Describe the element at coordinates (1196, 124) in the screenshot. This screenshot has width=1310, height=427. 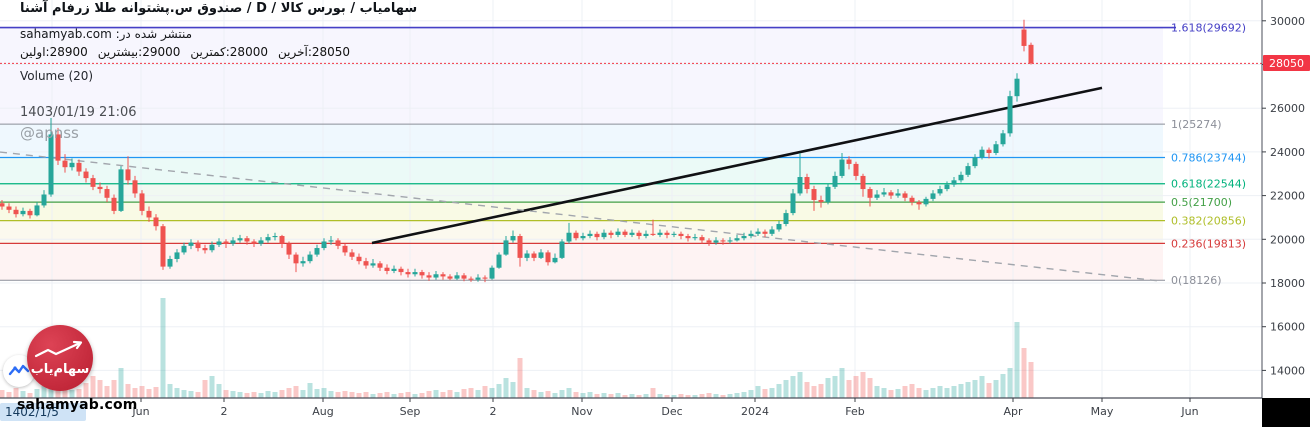
I see `fib-label-1: 1(25274)` at that location.